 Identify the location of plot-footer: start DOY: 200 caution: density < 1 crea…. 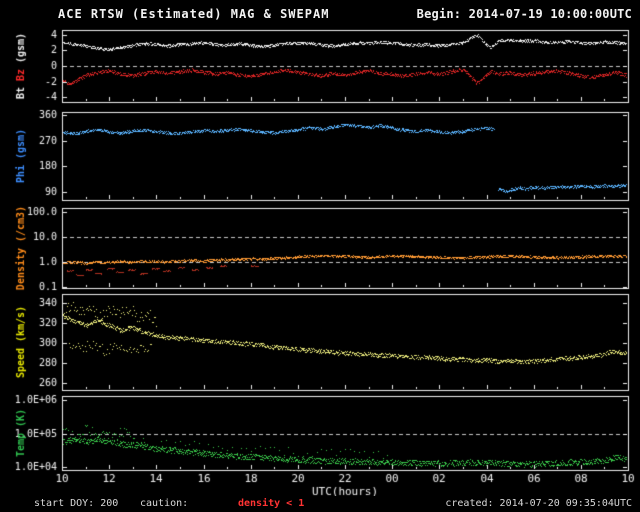
(320, 504).